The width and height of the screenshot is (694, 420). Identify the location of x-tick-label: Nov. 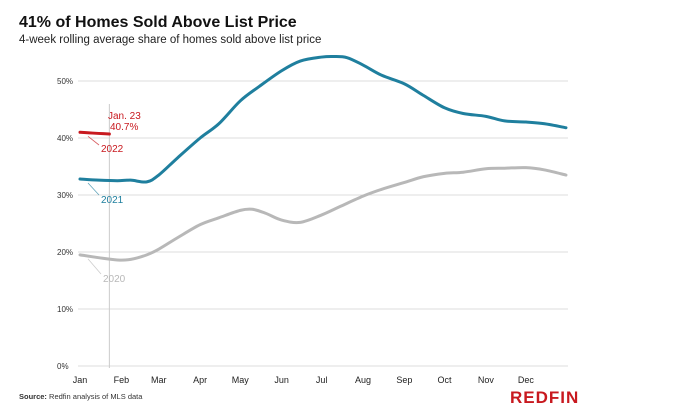
(486, 380).